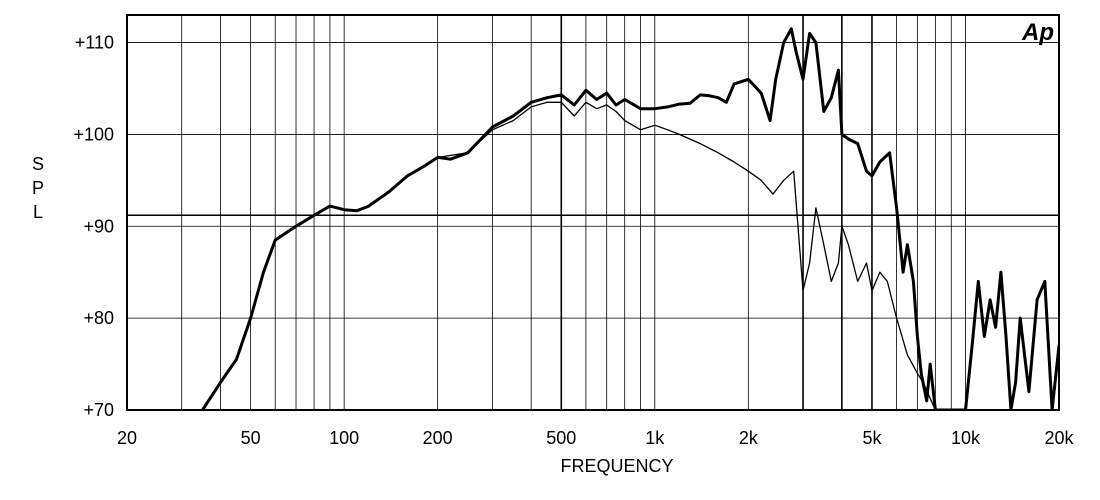 Image resolution: width=1100 pixels, height=500 pixels. I want to click on x-tick-label: 500, so click(561, 438).